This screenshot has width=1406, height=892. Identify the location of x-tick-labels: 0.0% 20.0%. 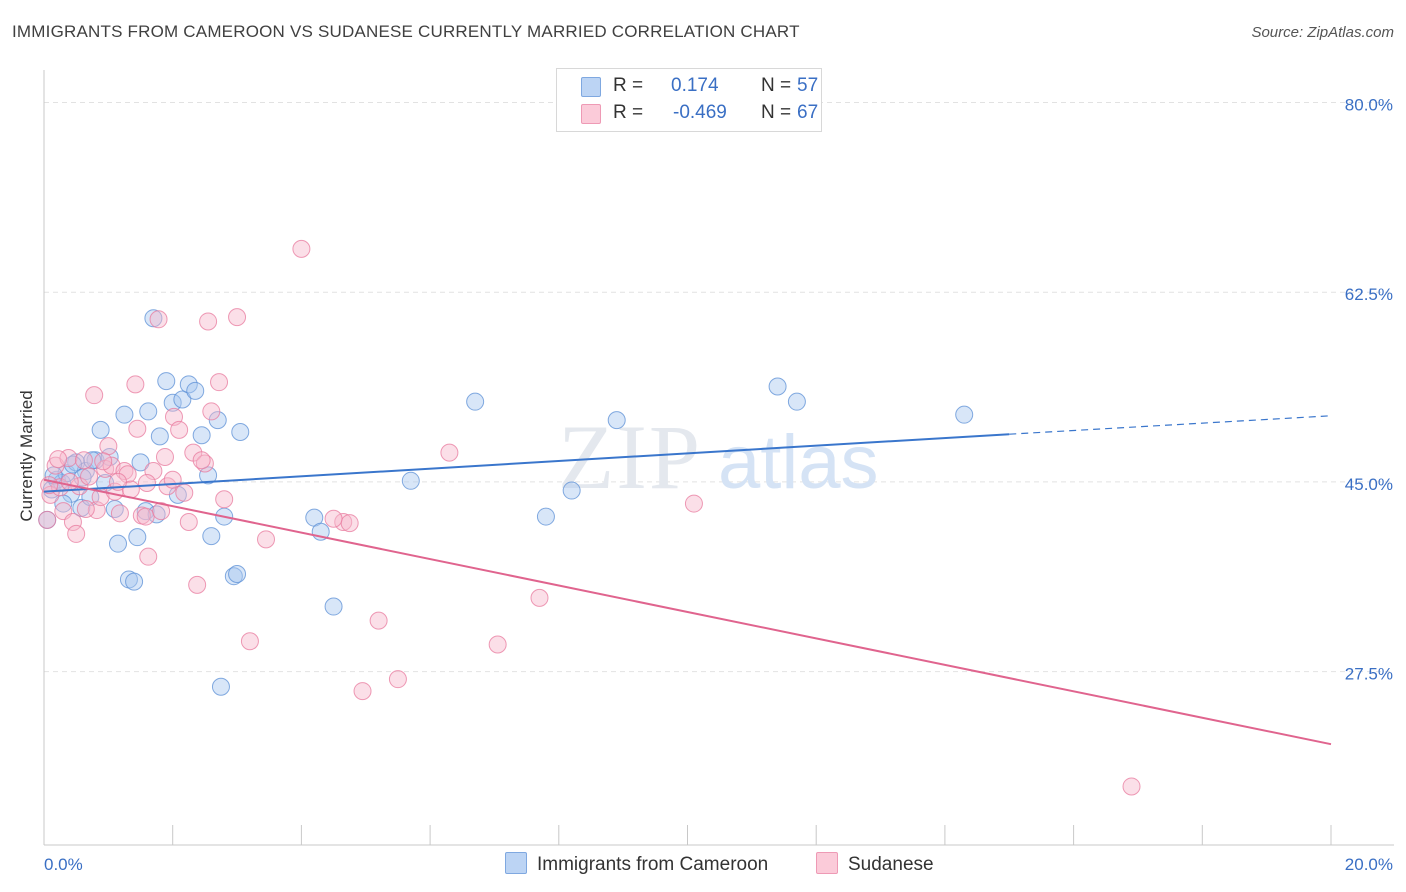
(718, 864).